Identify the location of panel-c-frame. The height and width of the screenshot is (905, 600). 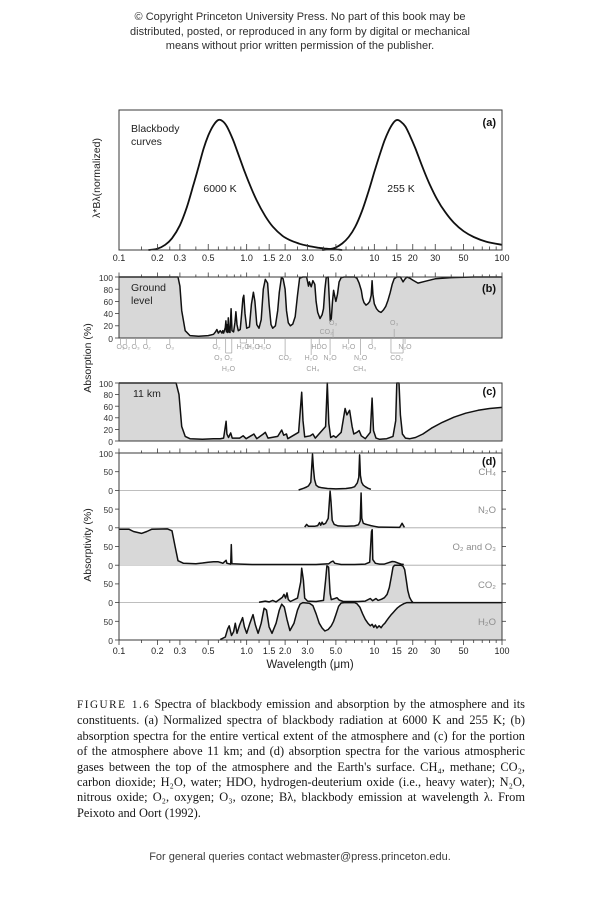
(310, 412).